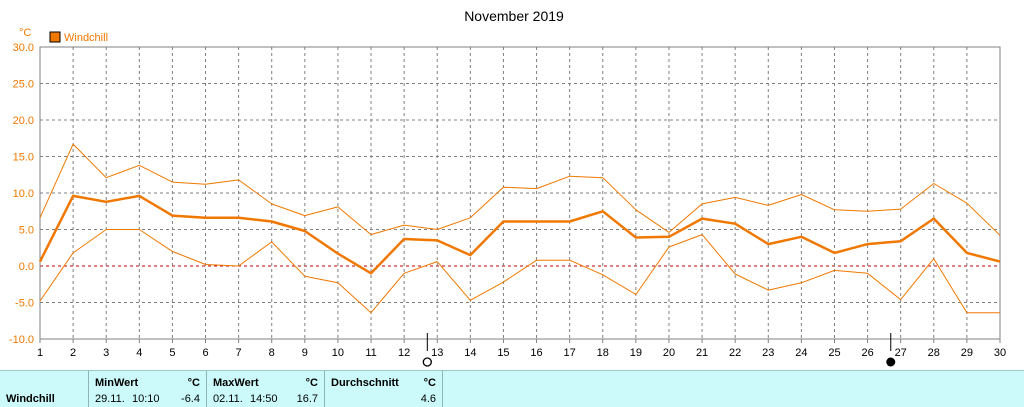 The height and width of the screenshot is (407, 1024). Describe the element at coordinates (23, 158) in the screenshot. I see `y-tick-label: 15.0` at that location.